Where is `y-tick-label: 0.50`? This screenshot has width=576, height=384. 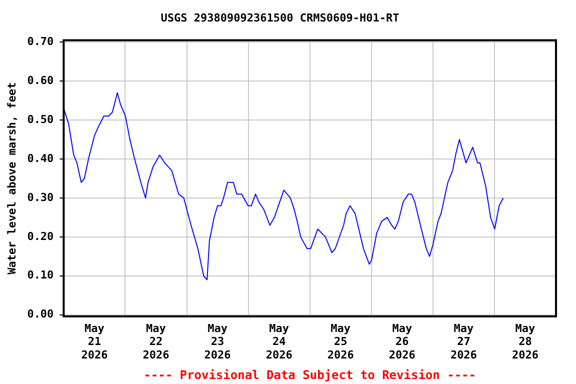 y-tick-label: 0.50 is located at coordinates (40, 119).